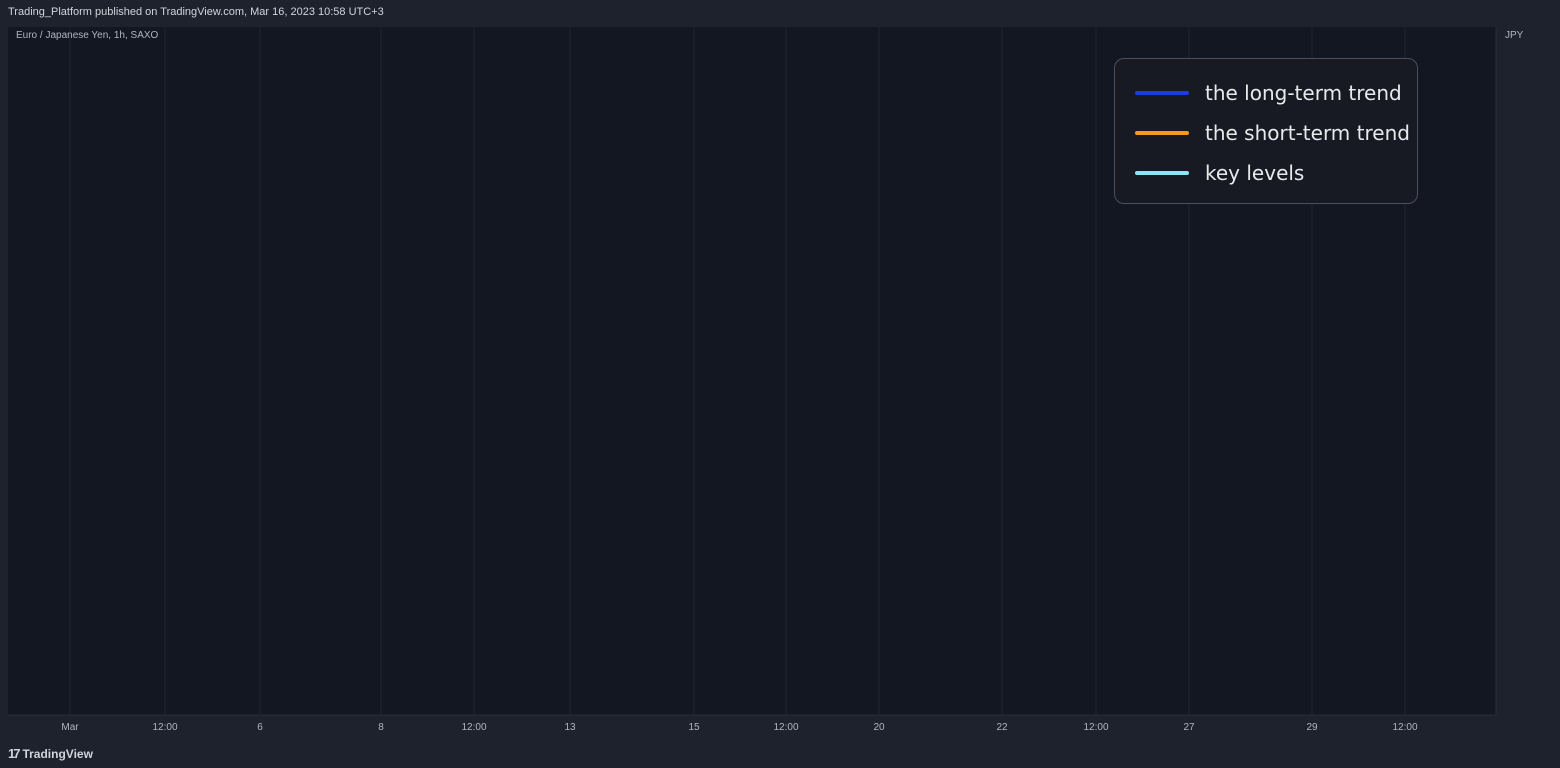 This screenshot has height=768, width=1560. What do you see at coordinates (70, 727) in the screenshot?
I see `x-tick-label: Mar` at bounding box center [70, 727].